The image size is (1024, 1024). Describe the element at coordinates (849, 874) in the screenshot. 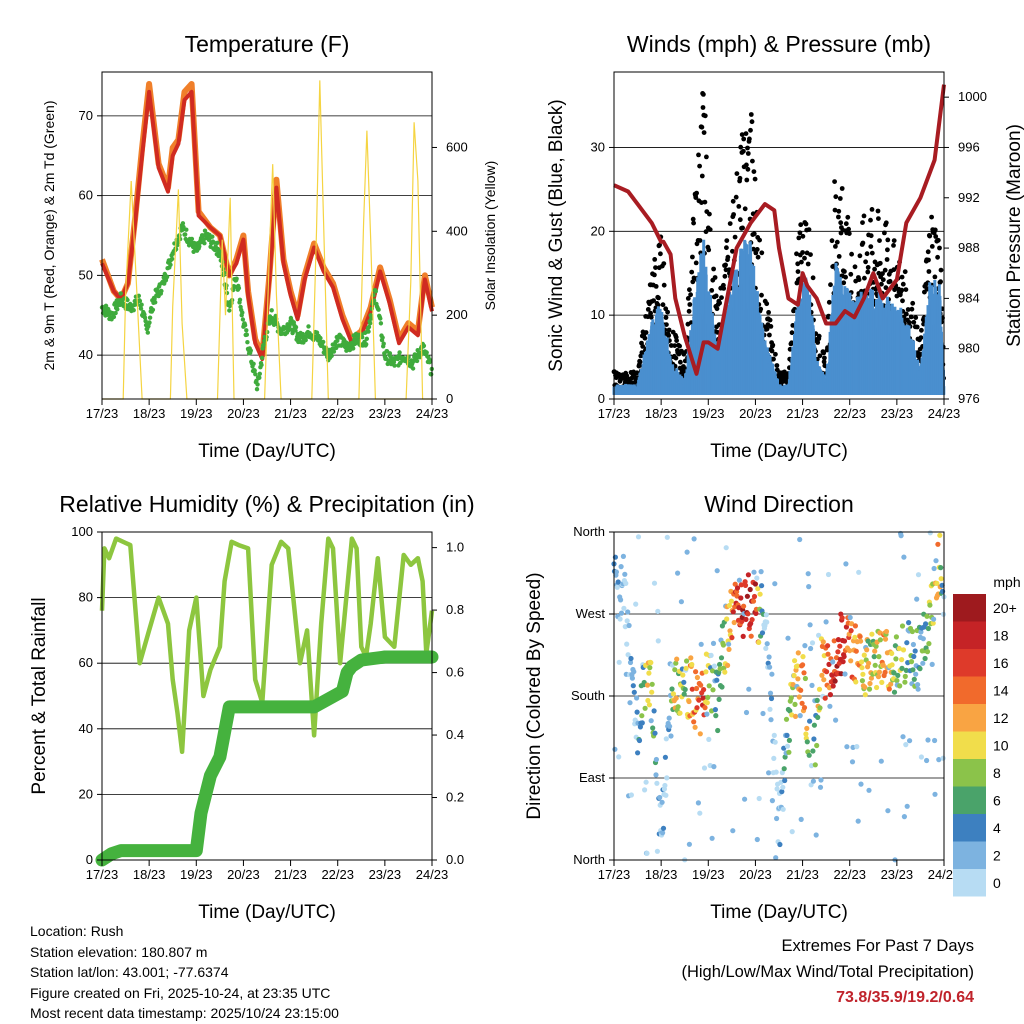

I see `x-tick-label: 22/23` at that location.